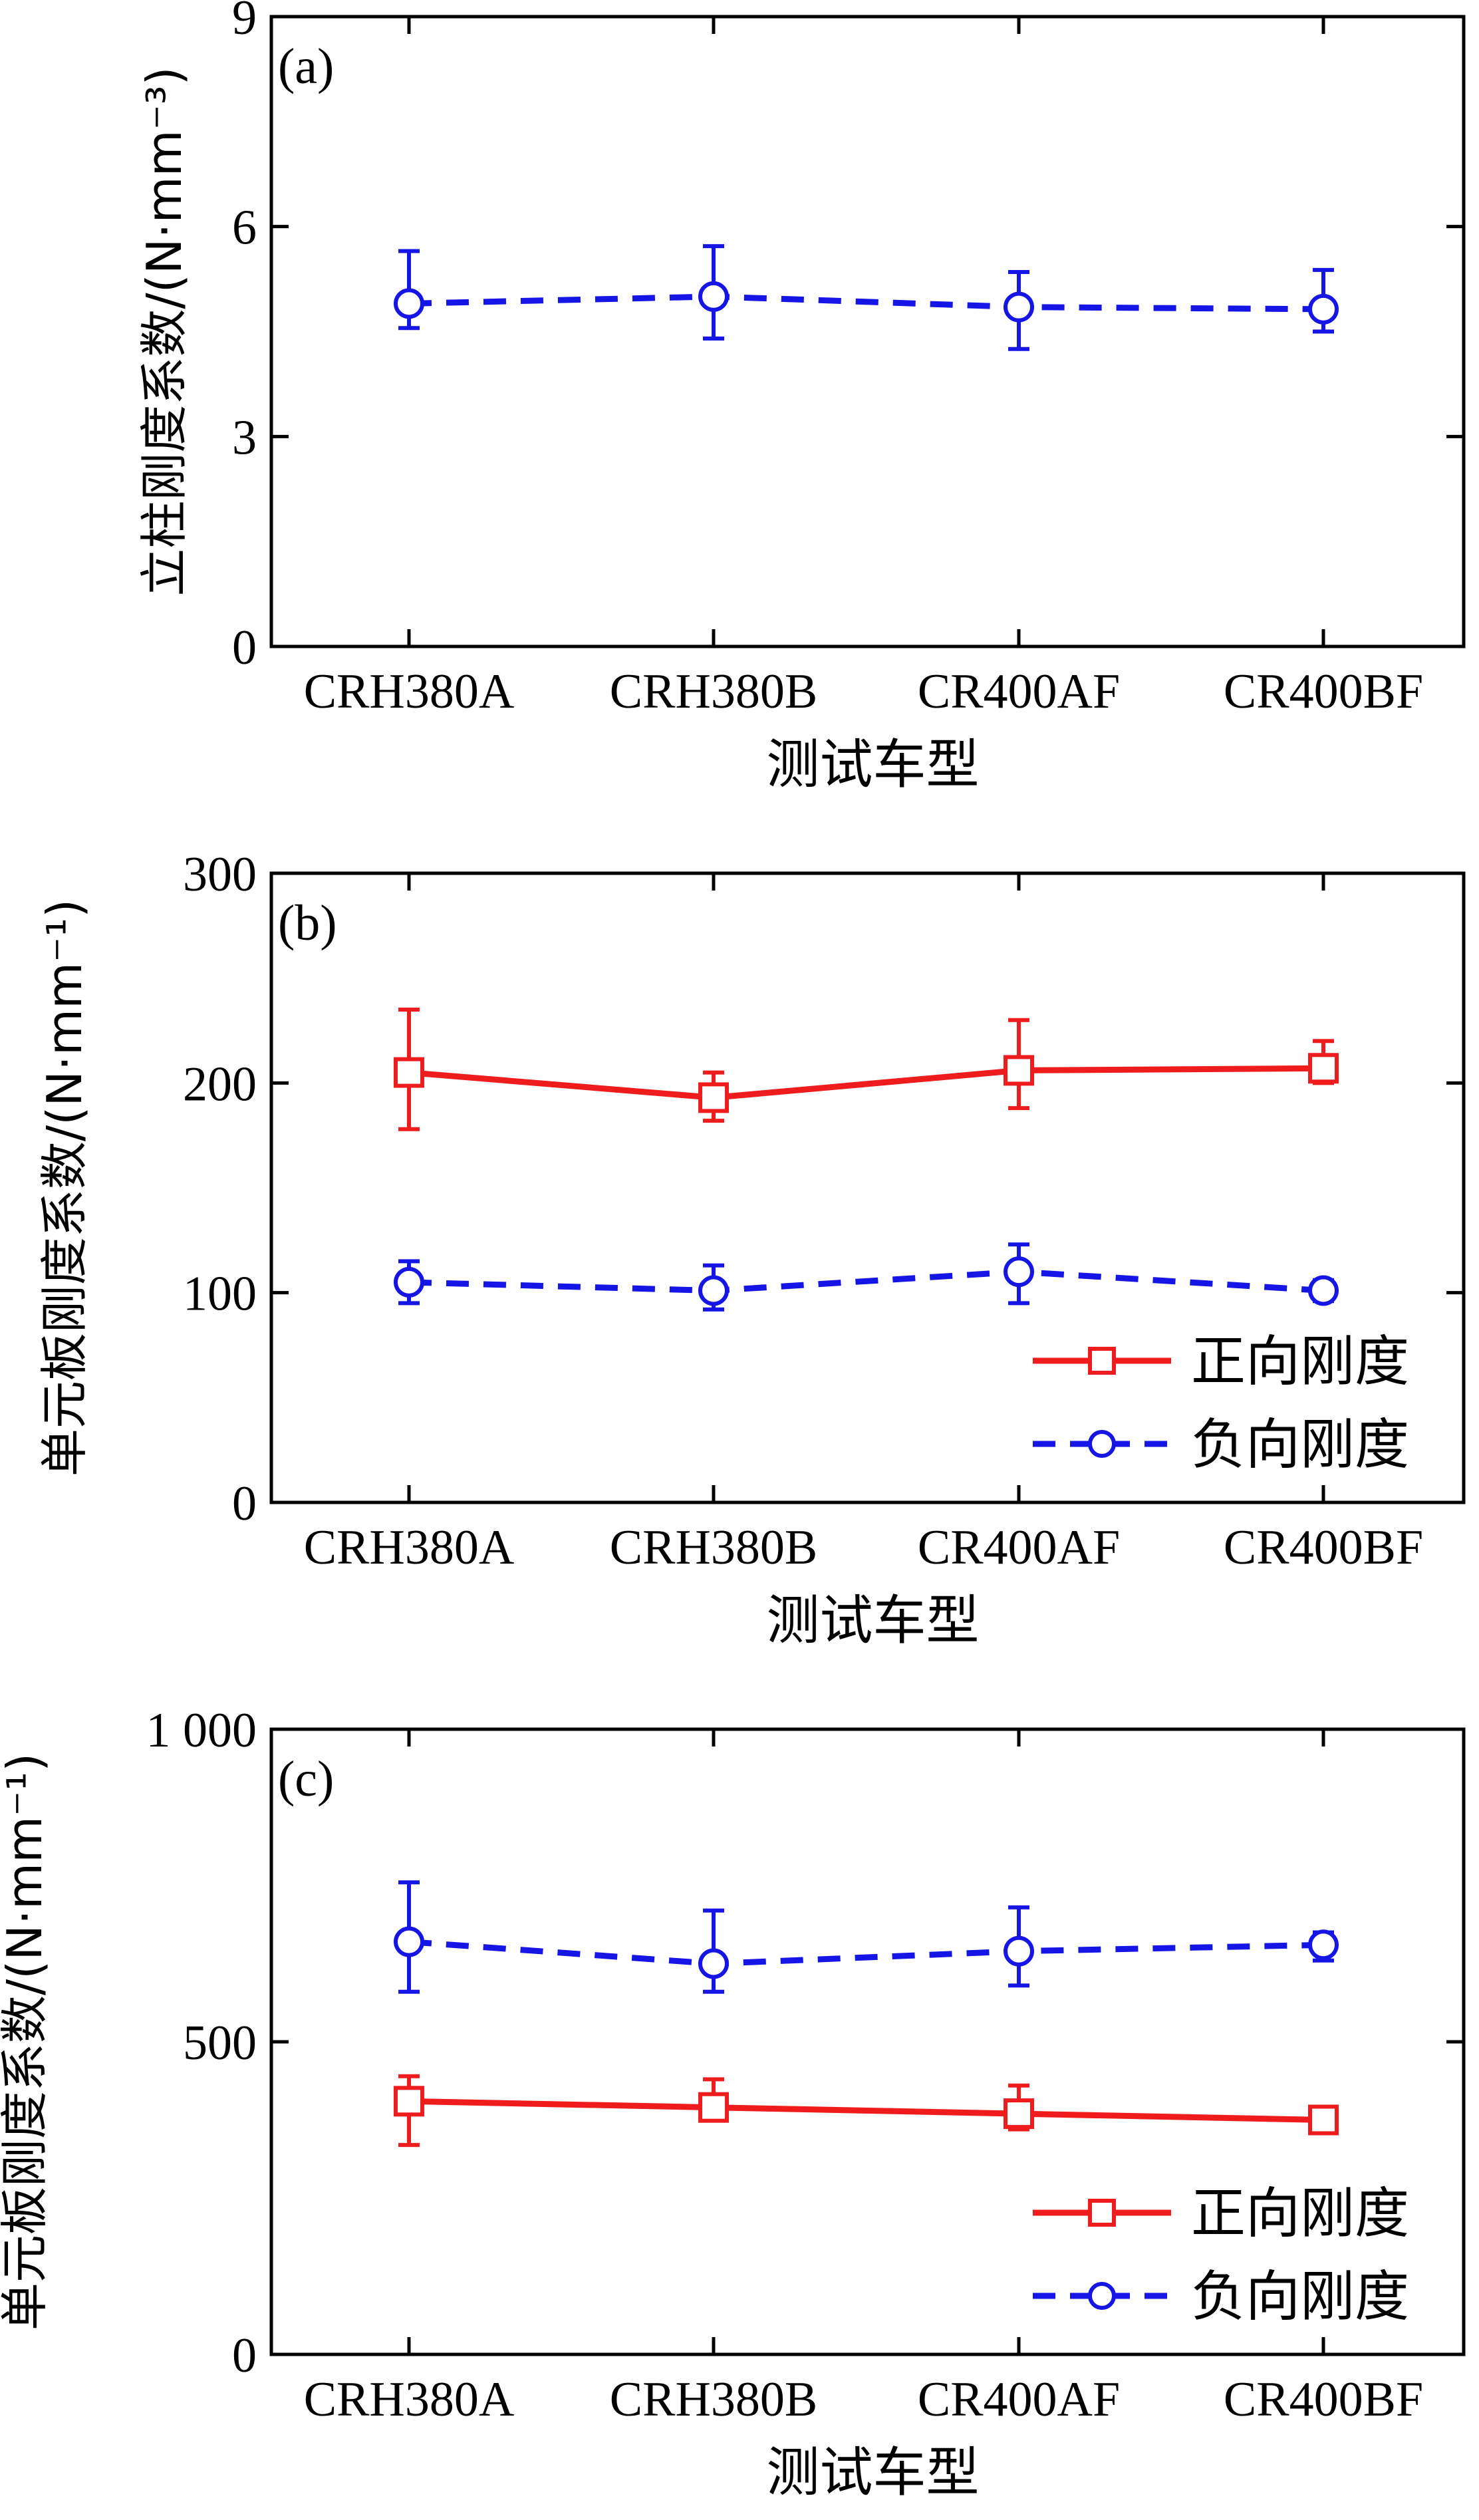 This screenshot has height=2520, width=1479. I want to click on y-axis-title: 立柱刚度系数/(N·mm⁻³), so click(164, 331).